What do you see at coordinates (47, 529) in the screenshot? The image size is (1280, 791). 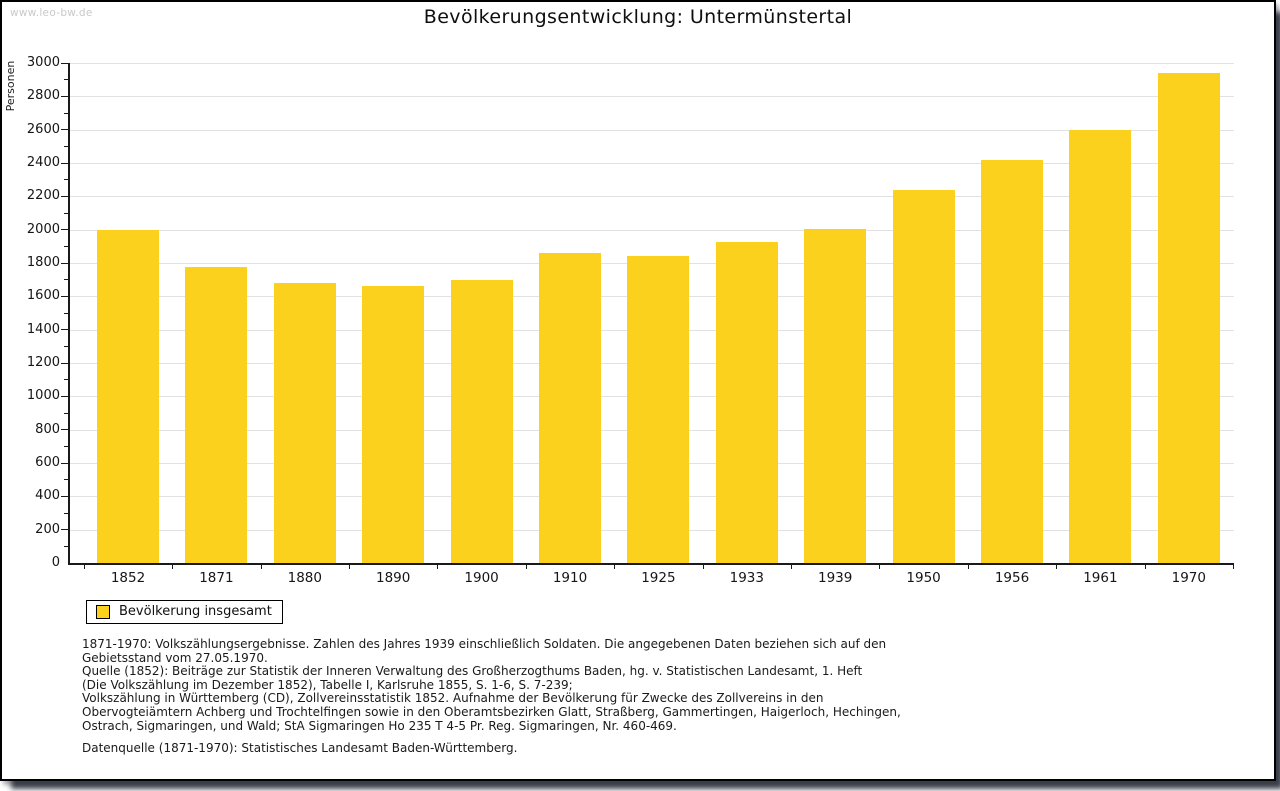 I see `y-tick-label-200: 200` at bounding box center [47, 529].